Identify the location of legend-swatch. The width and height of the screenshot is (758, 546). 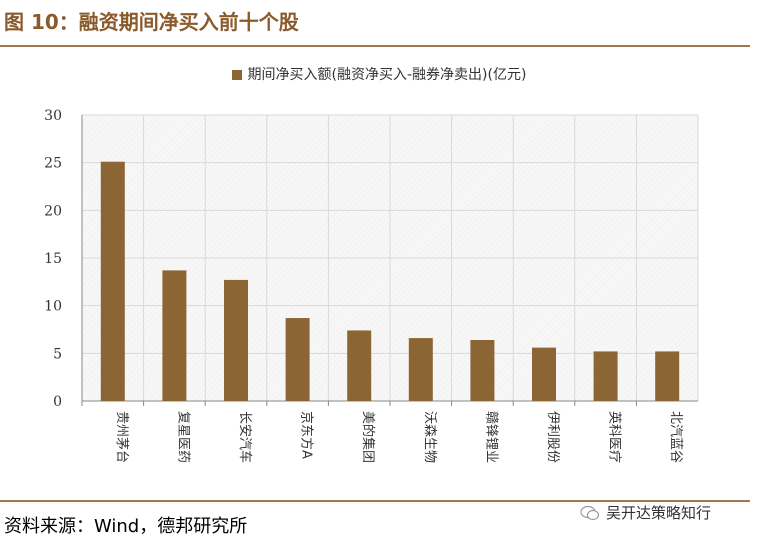
(236, 75).